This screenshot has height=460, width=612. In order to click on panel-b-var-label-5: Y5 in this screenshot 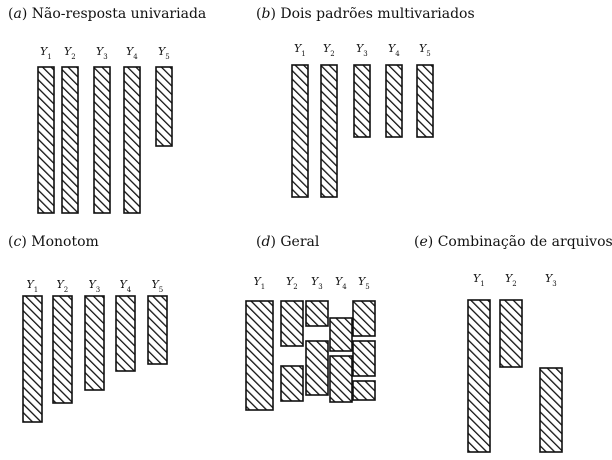, I will do `click(425, 50)`.